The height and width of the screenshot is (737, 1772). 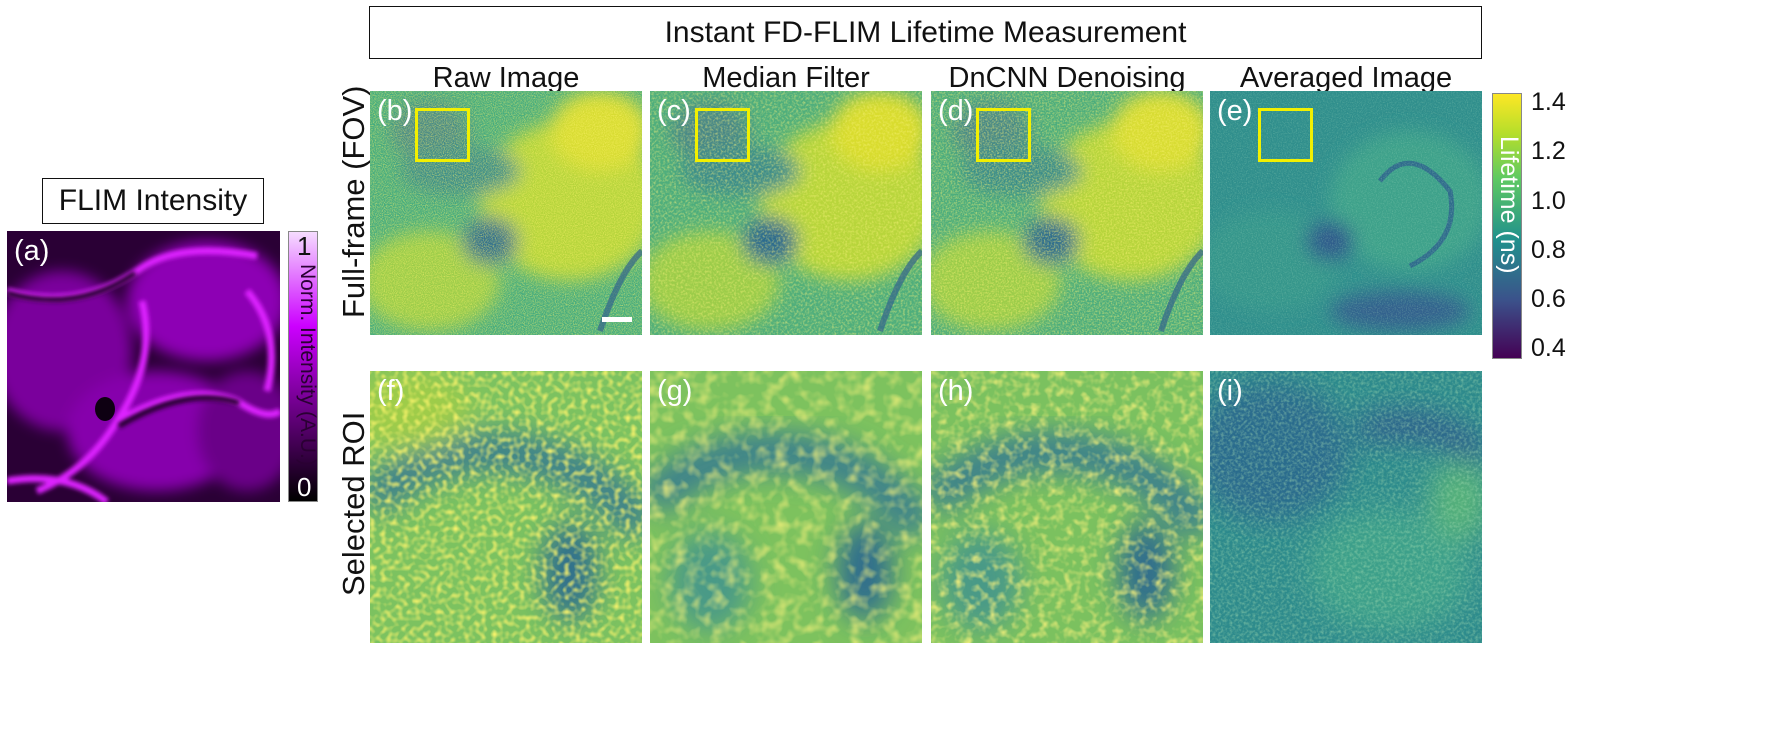 What do you see at coordinates (304, 246) in the screenshot?
I see `intensity-colorbar-max-tick: 1` at bounding box center [304, 246].